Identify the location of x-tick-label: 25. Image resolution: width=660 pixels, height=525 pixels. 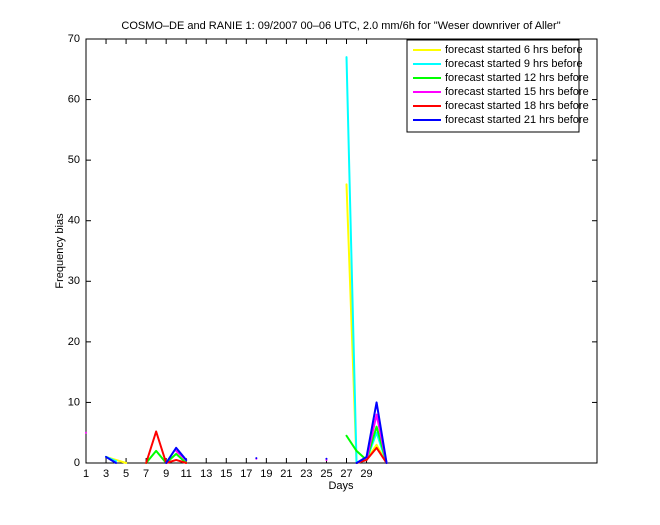
(326, 474).